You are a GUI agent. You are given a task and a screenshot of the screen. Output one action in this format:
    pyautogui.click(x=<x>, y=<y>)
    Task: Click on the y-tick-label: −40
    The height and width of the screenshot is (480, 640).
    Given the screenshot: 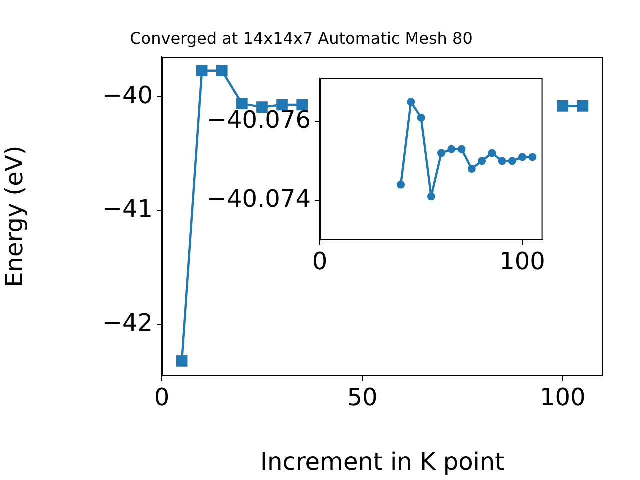 What is the action you would take?
    pyautogui.click(x=127, y=95)
    